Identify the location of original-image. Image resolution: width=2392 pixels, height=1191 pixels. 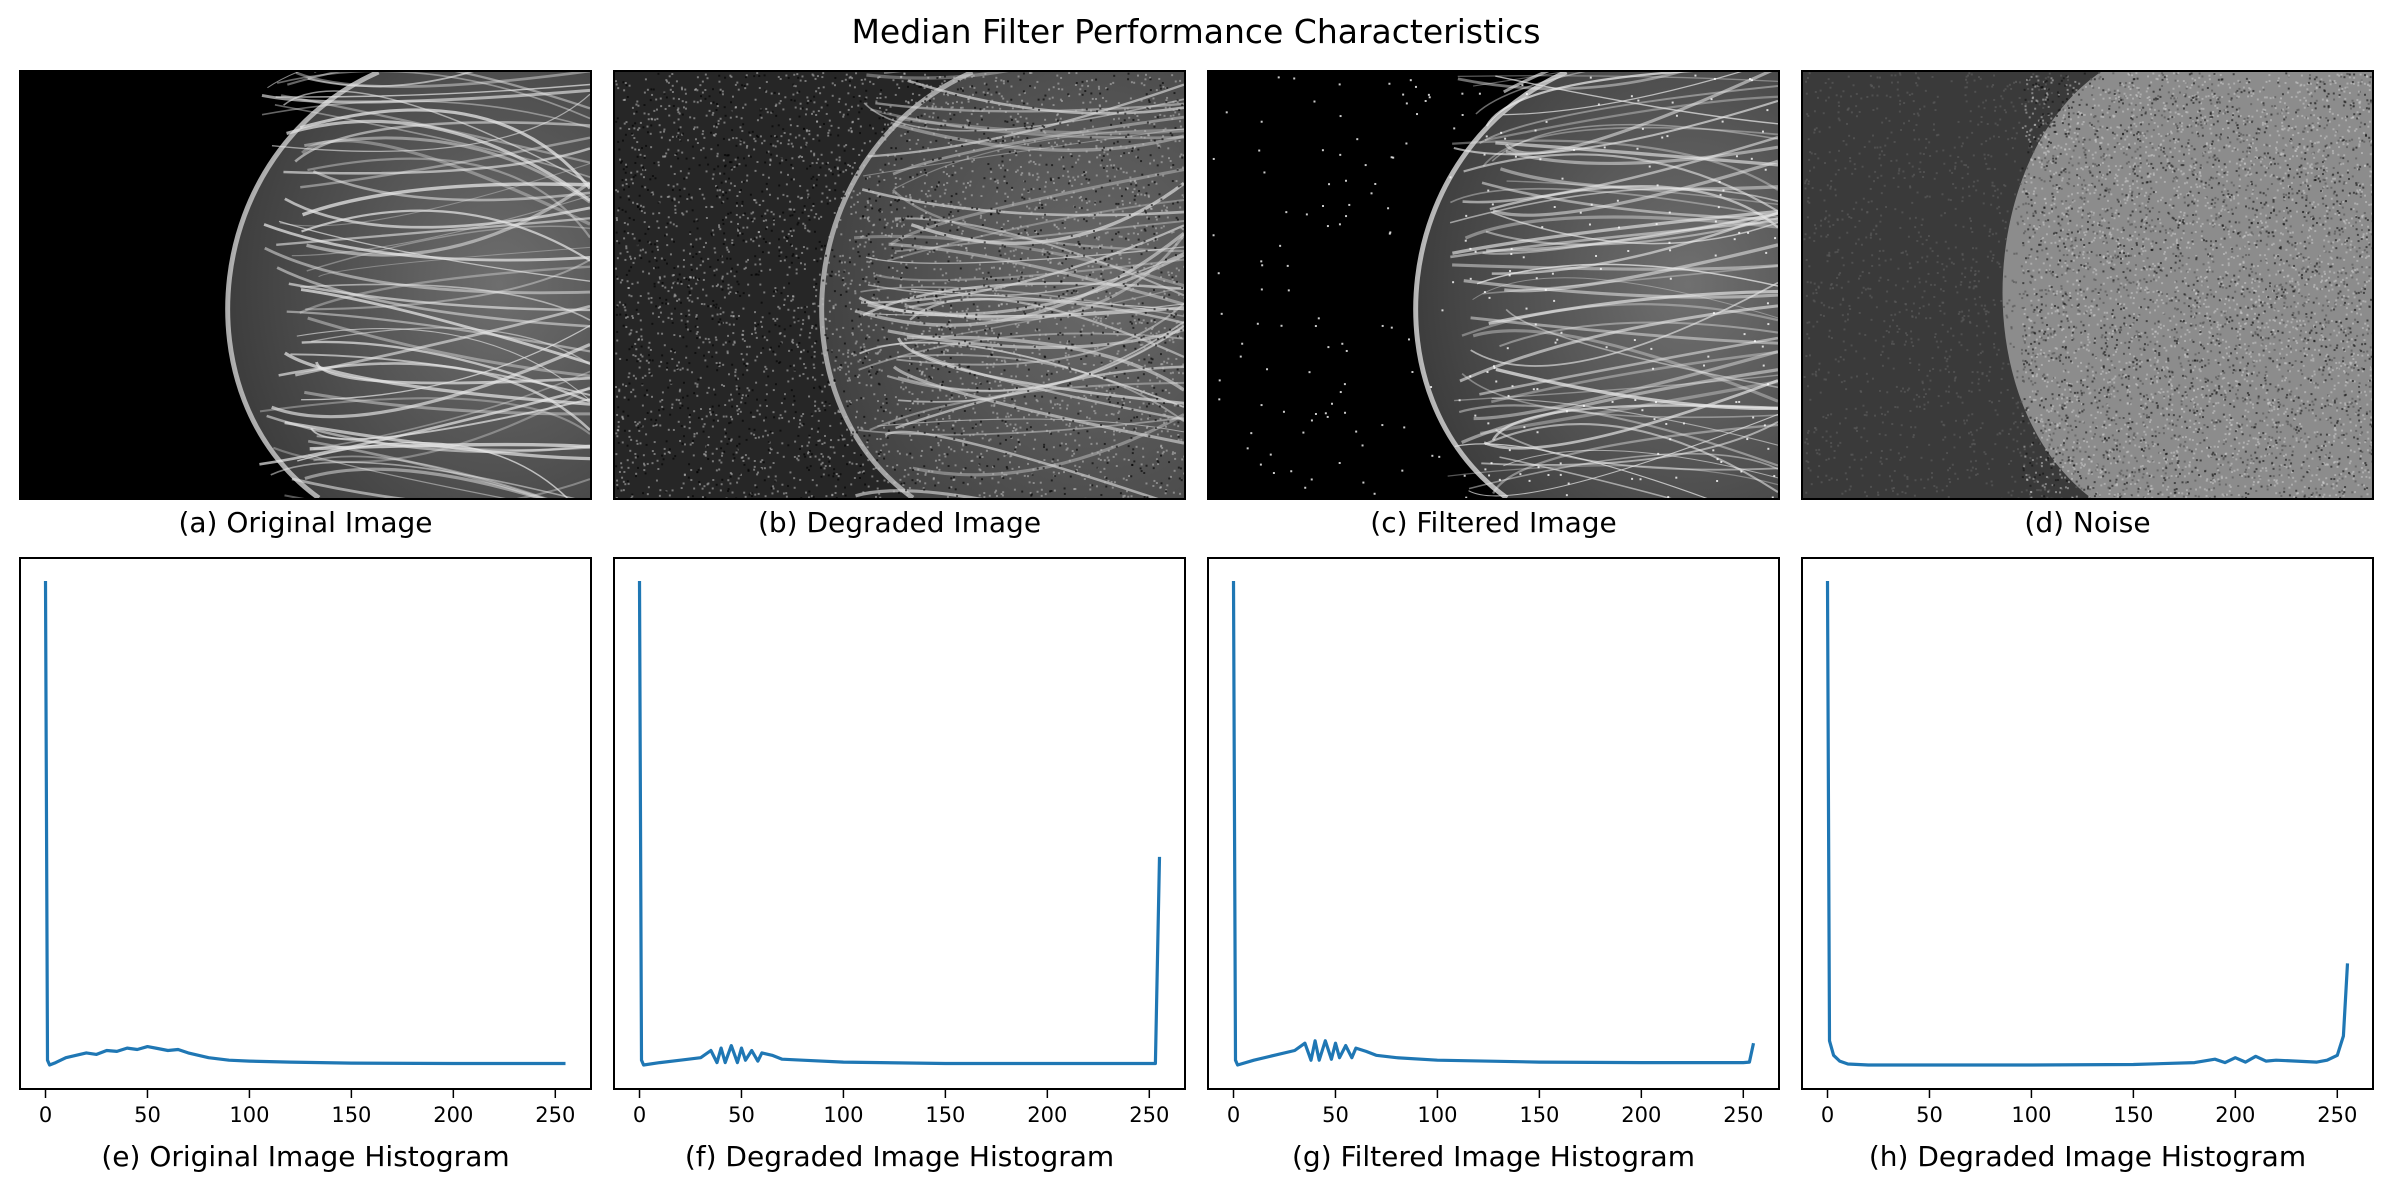
(305, 285).